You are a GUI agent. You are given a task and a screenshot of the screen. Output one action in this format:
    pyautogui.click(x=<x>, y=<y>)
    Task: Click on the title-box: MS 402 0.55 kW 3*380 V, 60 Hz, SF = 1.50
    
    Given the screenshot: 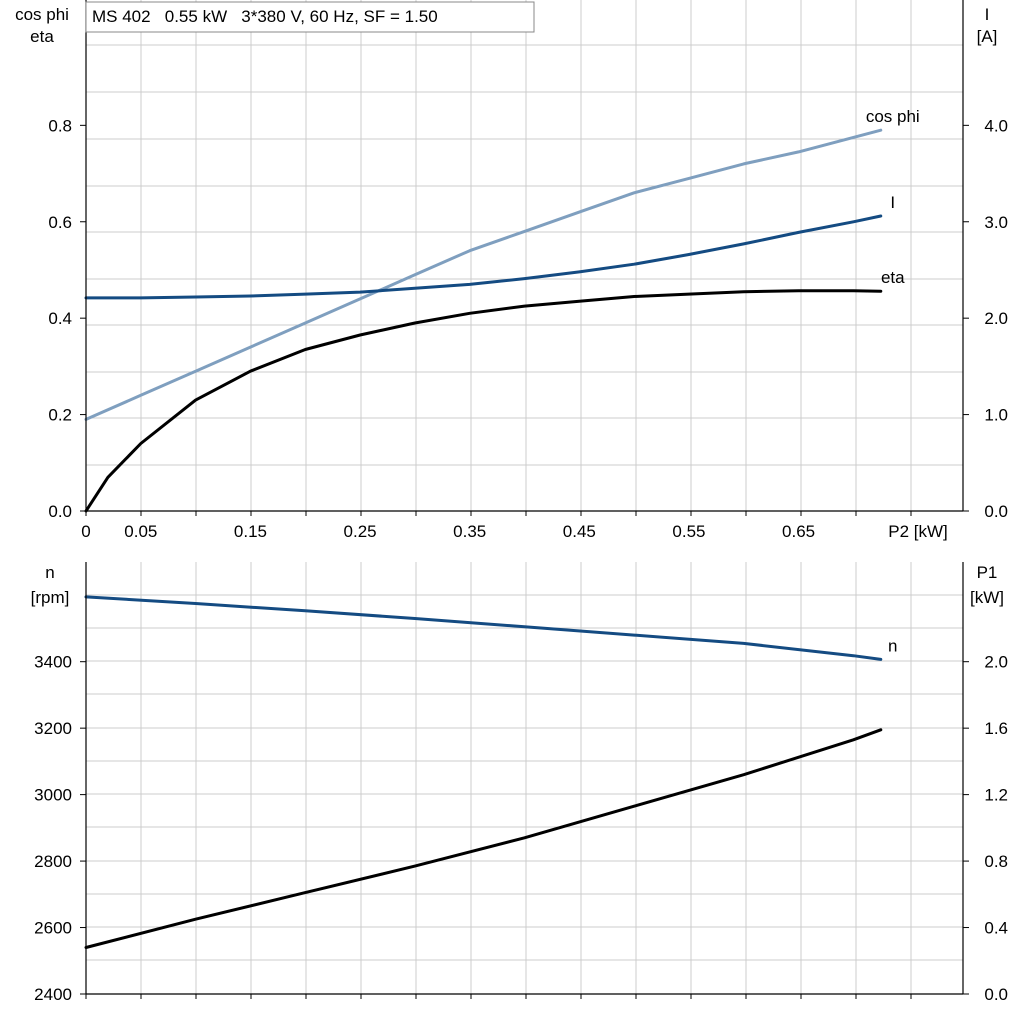 What is the action you would take?
    pyautogui.click(x=310, y=17)
    